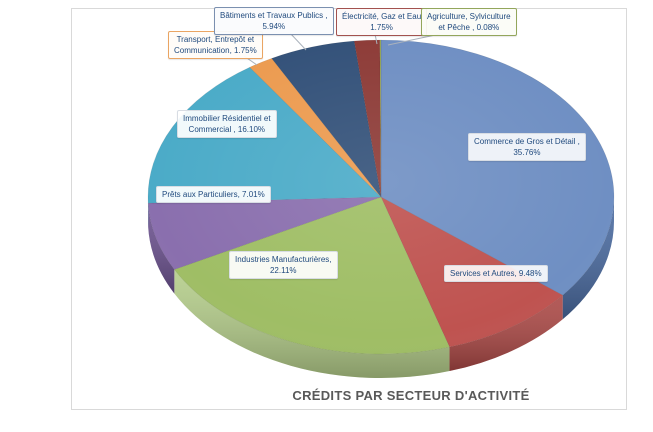 This screenshot has width=653, height=432. I want to click on data-label-prets-aux-particuliers: Prêts aux Particuliers, 7.01%, so click(213, 194).